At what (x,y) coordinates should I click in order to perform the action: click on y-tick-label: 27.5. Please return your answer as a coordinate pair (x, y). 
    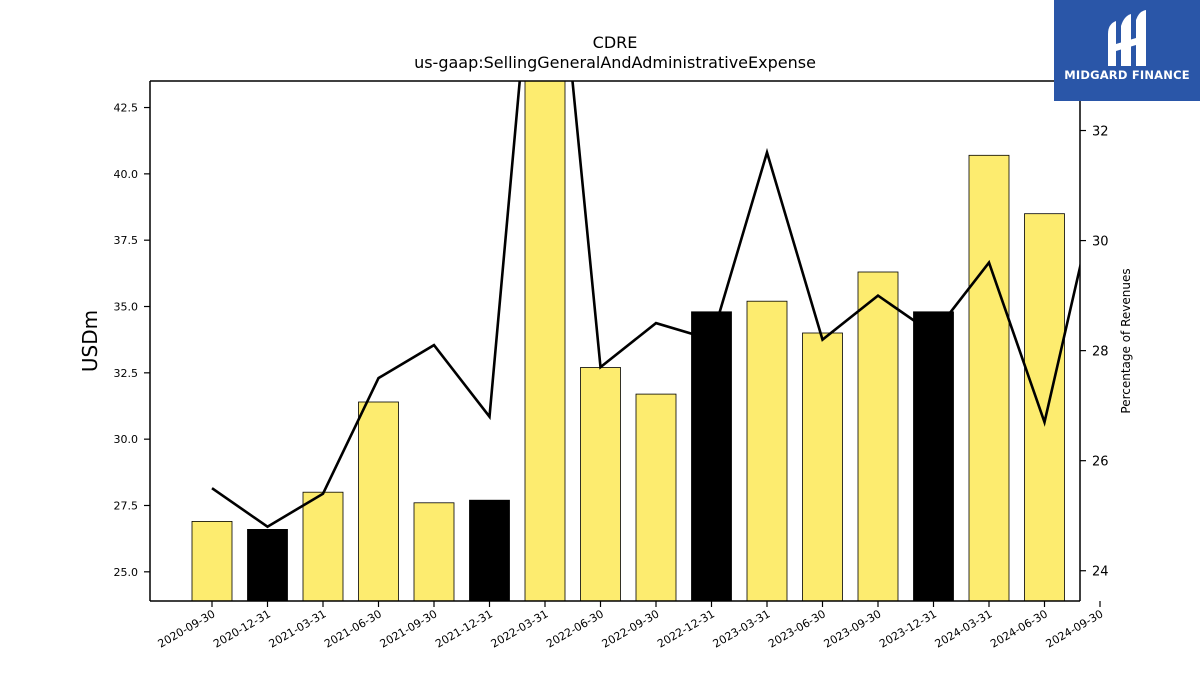
    Looking at the image, I should click on (126, 505).